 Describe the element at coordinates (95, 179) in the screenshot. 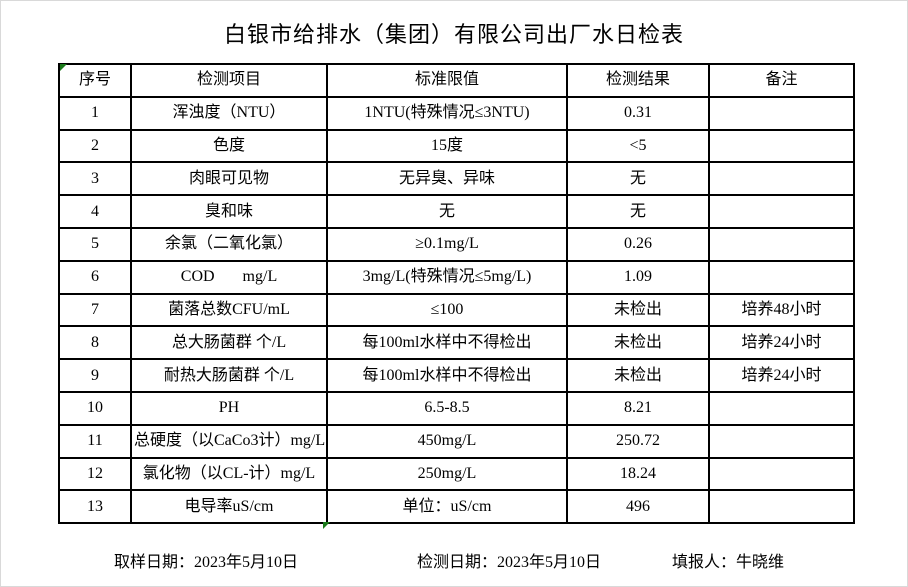

I see `table-cell-no: 3` at that location.